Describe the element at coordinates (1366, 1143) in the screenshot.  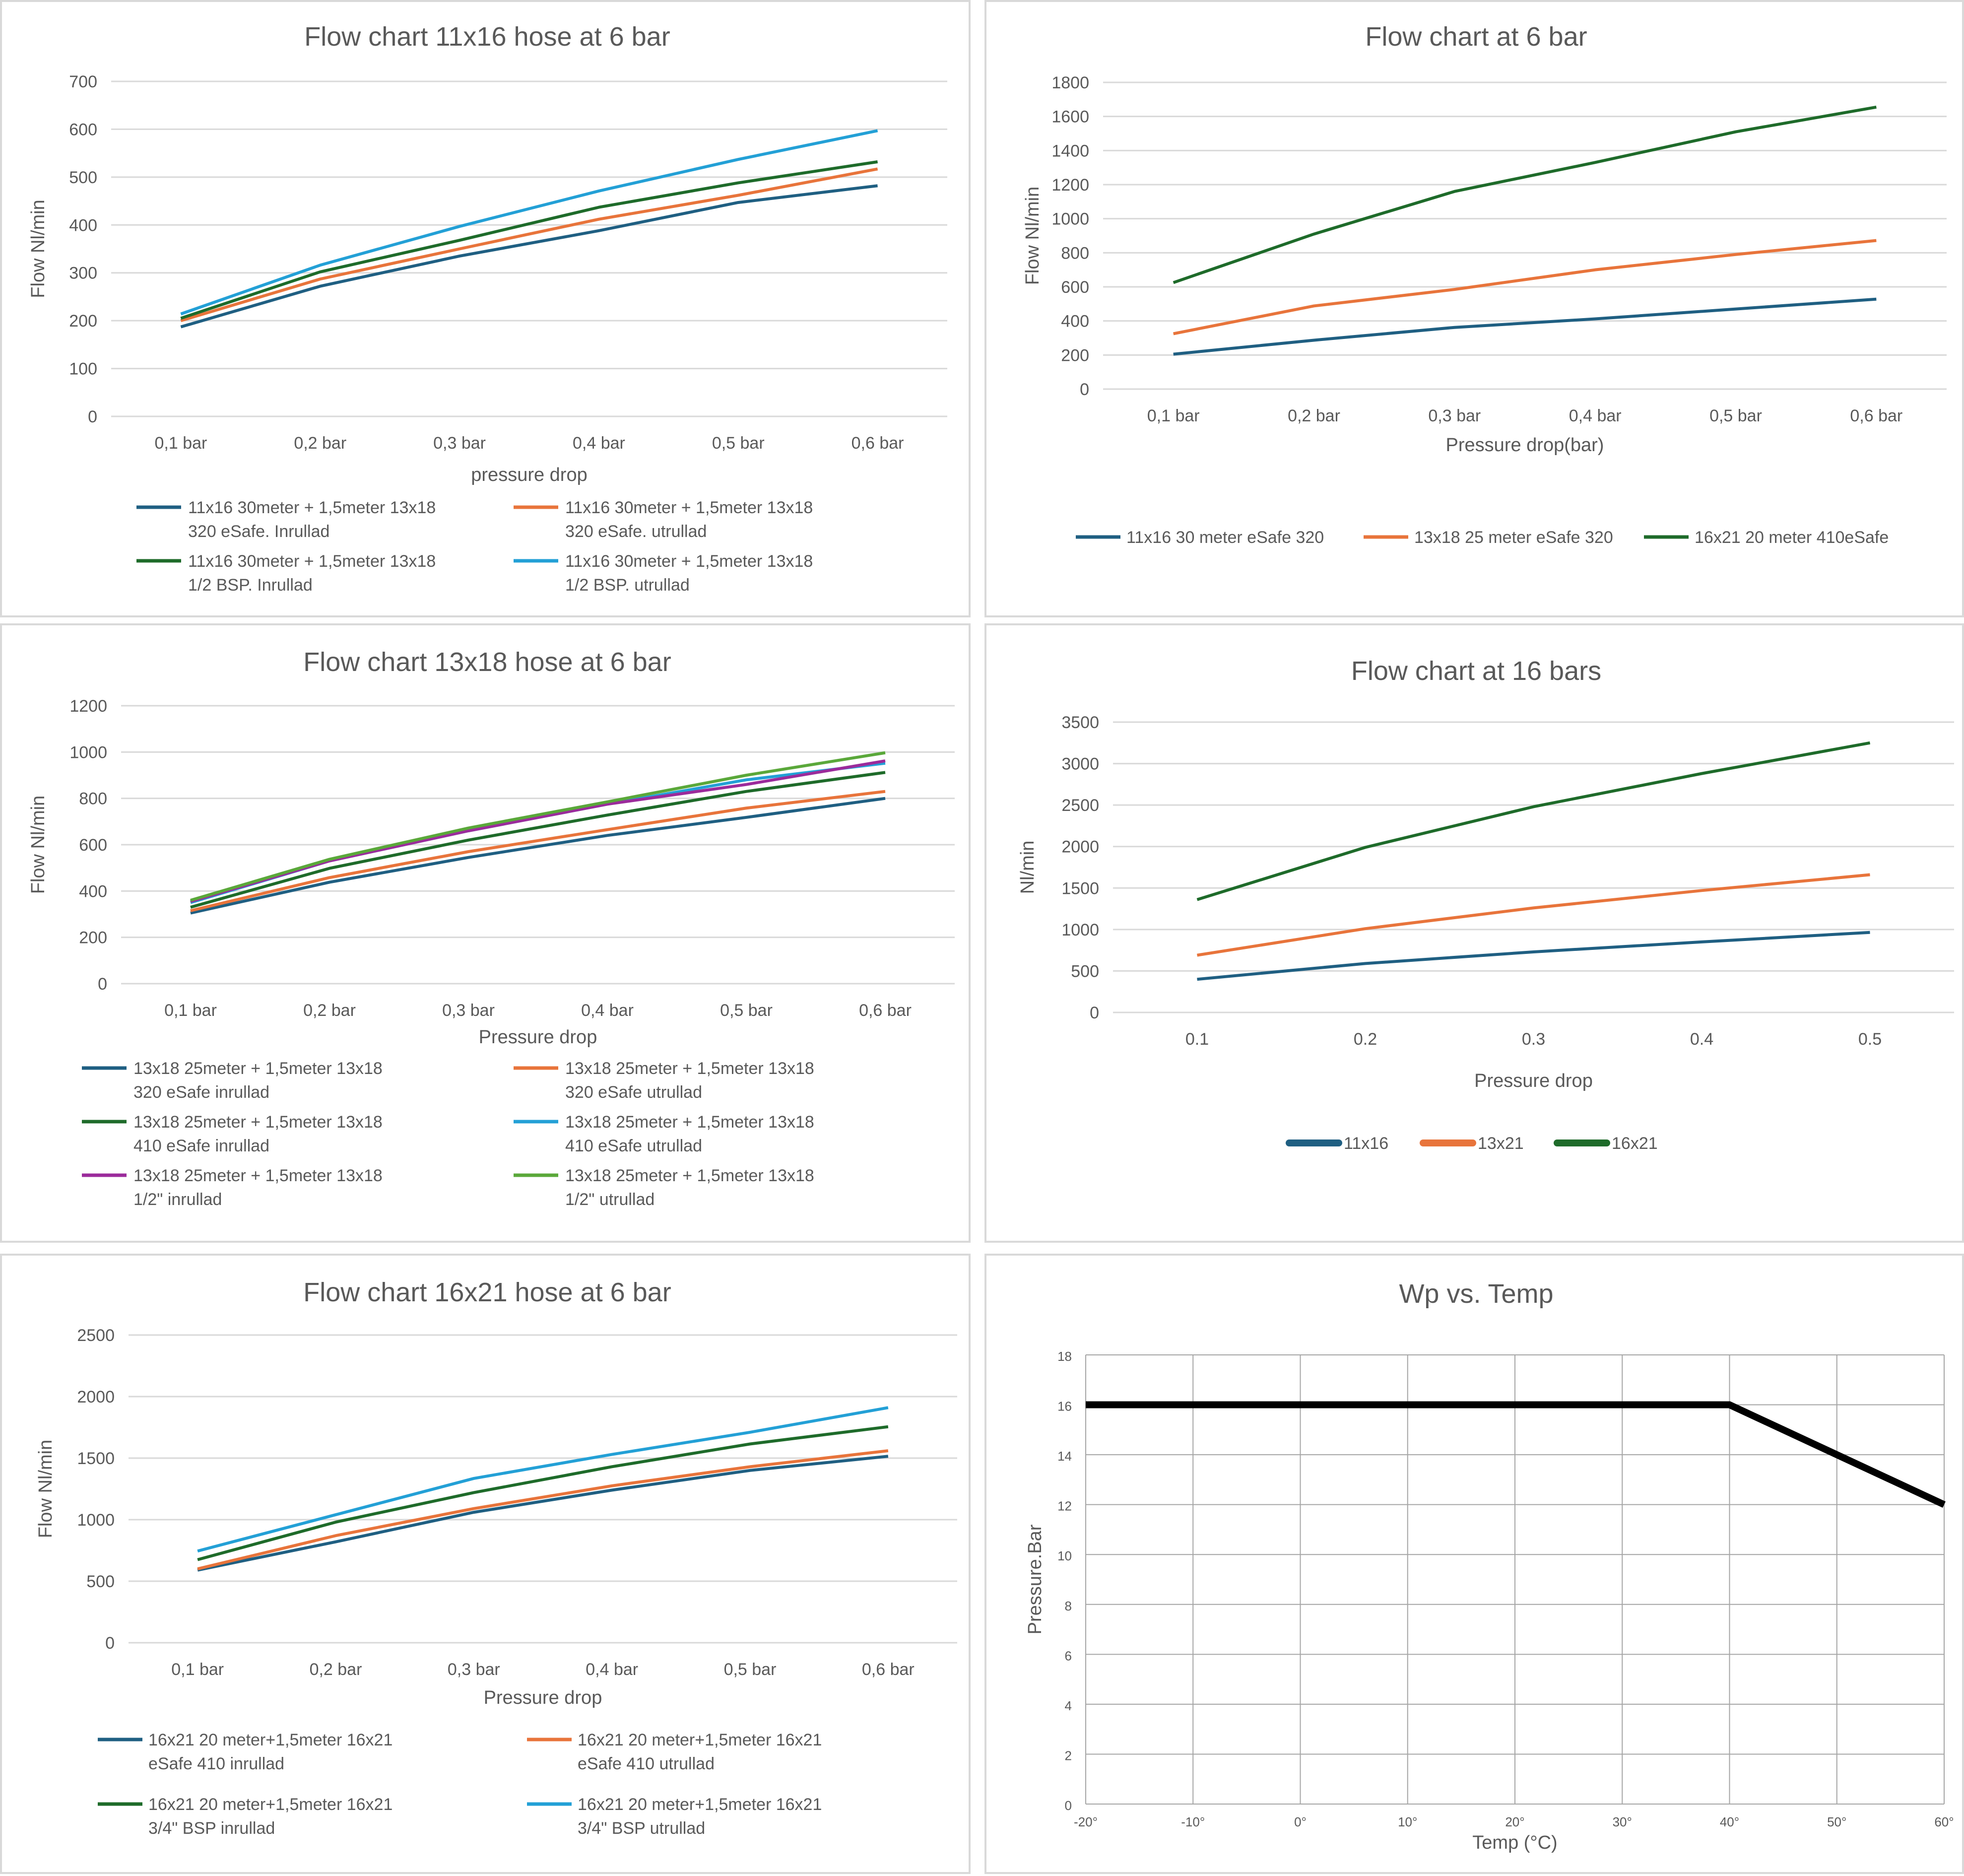
I see `legend-label: 11x16` at that location.